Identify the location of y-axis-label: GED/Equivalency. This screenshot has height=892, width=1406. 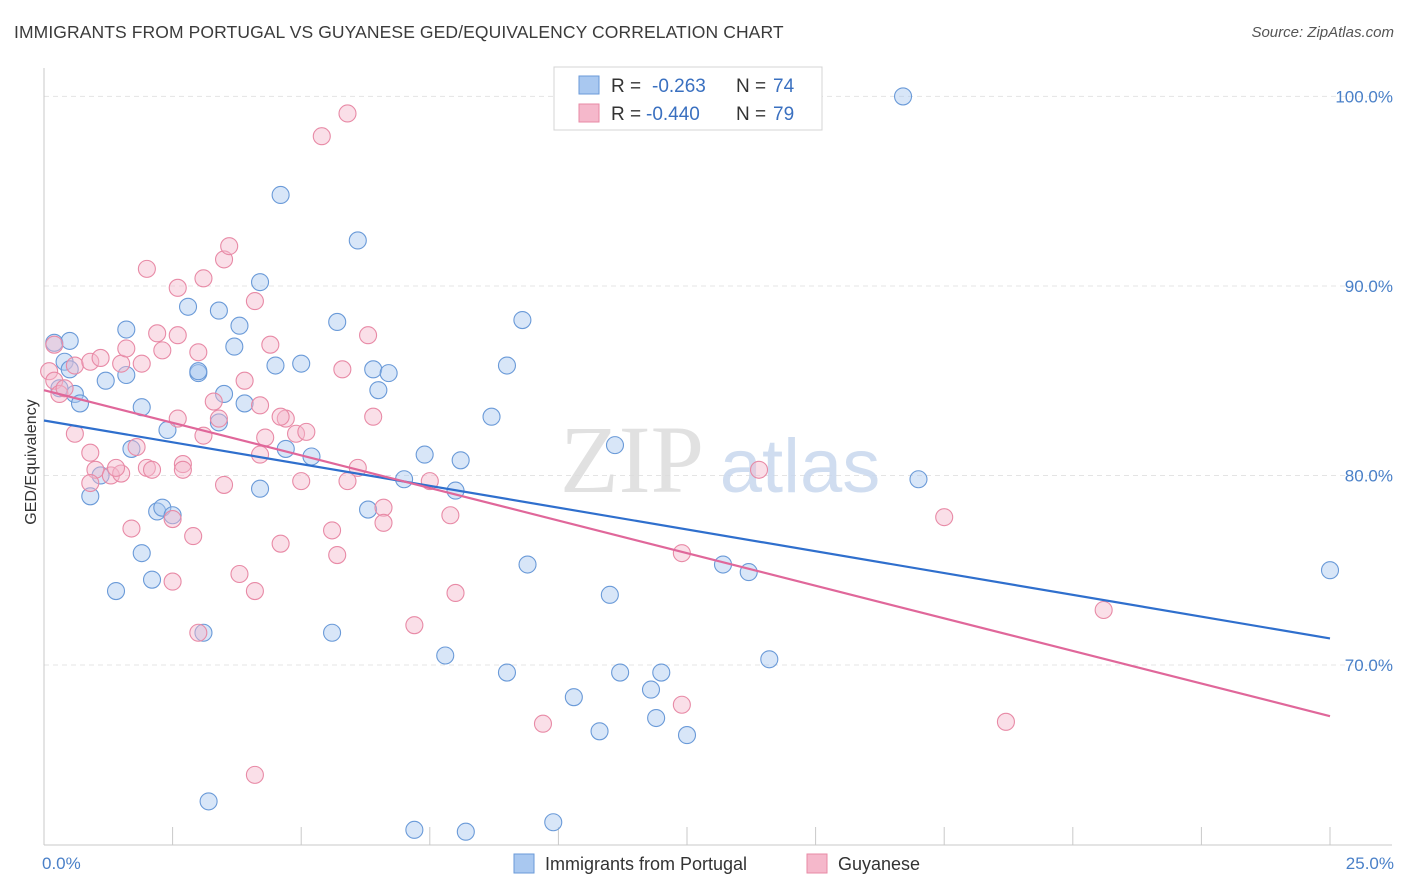
(31, 461).